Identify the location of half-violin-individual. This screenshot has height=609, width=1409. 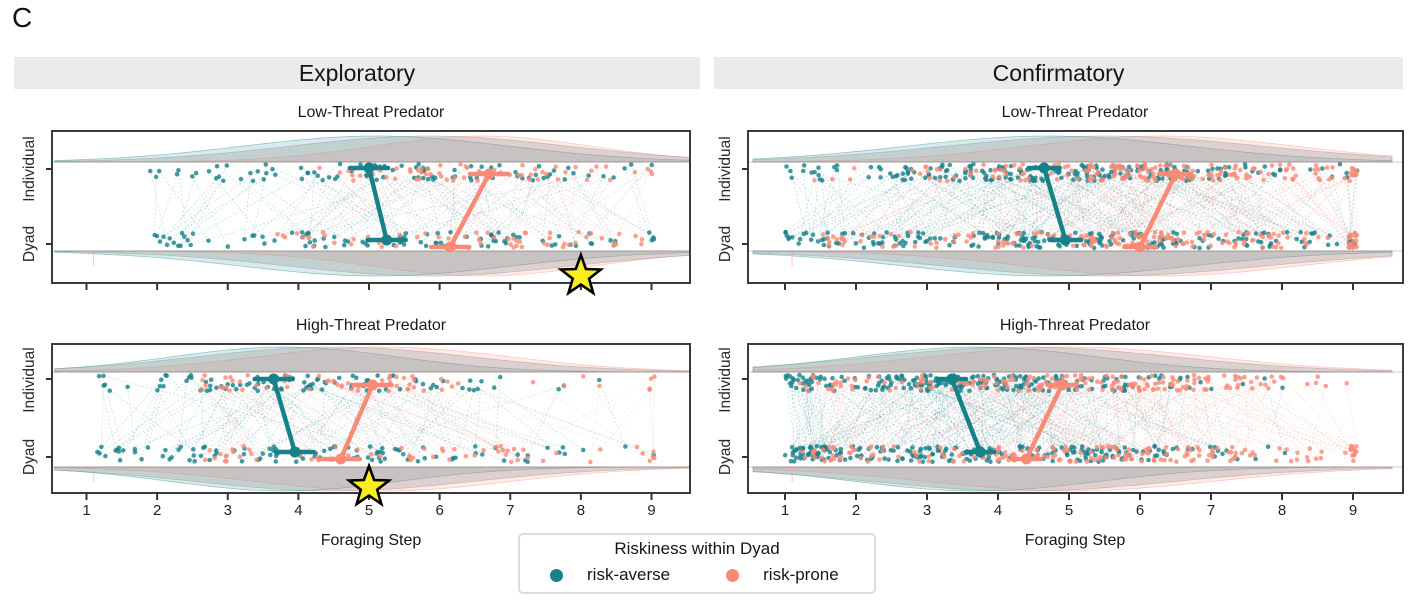
(1072, 359).